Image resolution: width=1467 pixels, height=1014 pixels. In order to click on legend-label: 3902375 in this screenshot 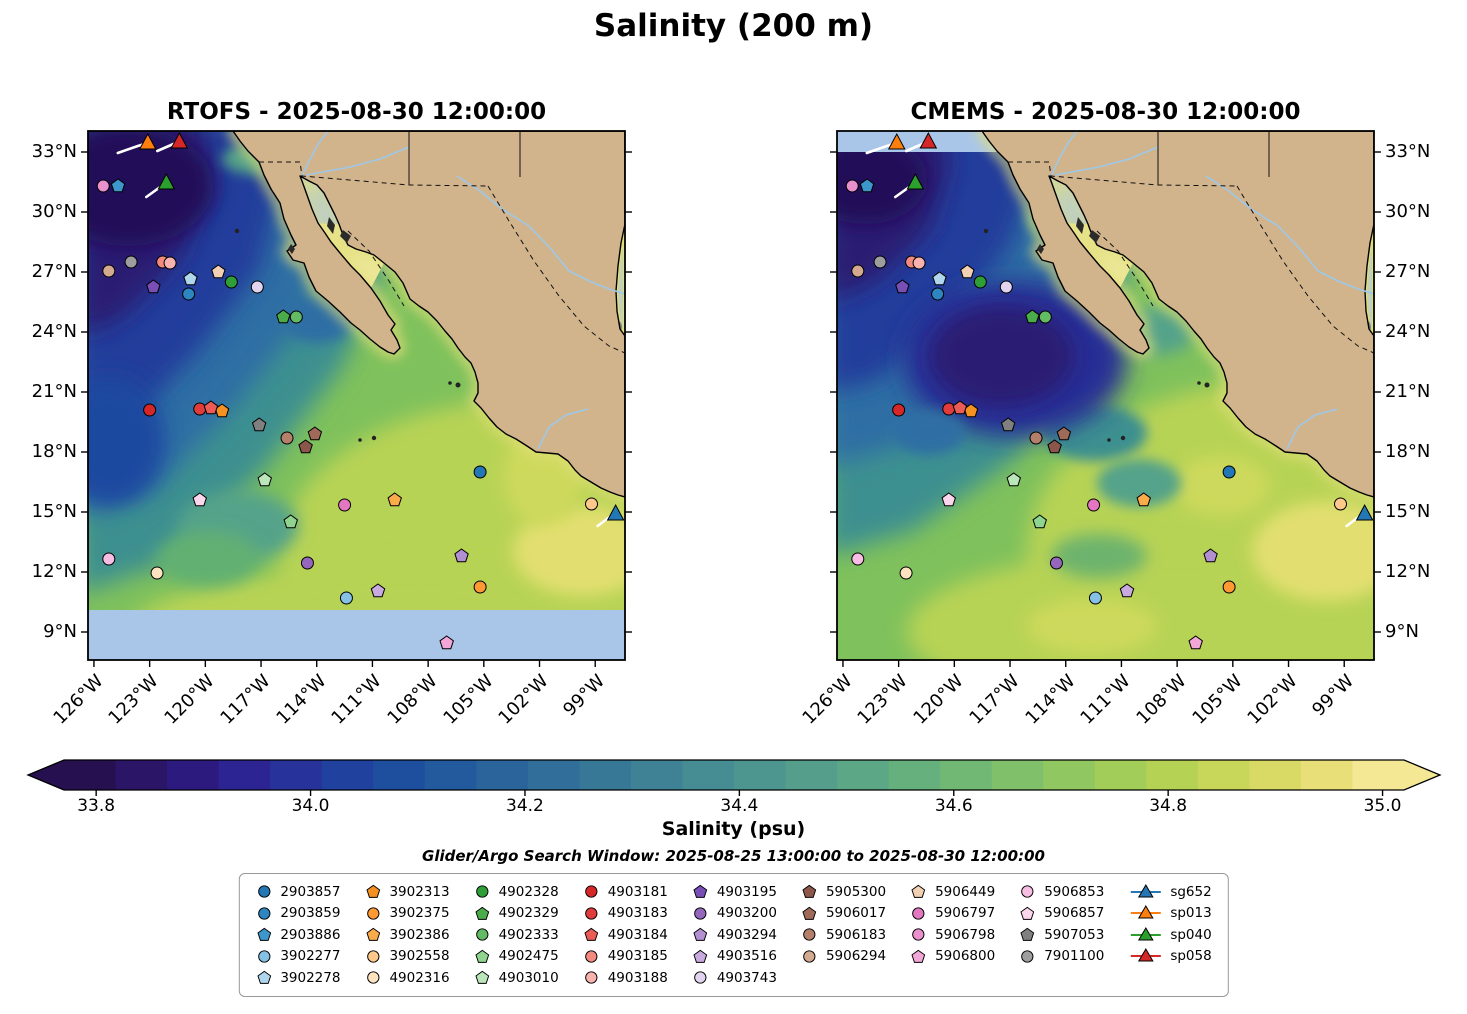, I will do `click(419, 913)`.